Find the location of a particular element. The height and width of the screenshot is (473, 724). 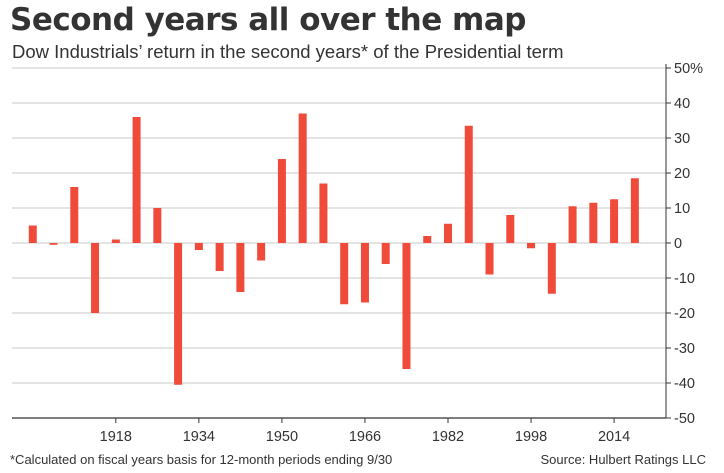

bar-1958 is located at coordinates (323, 213).